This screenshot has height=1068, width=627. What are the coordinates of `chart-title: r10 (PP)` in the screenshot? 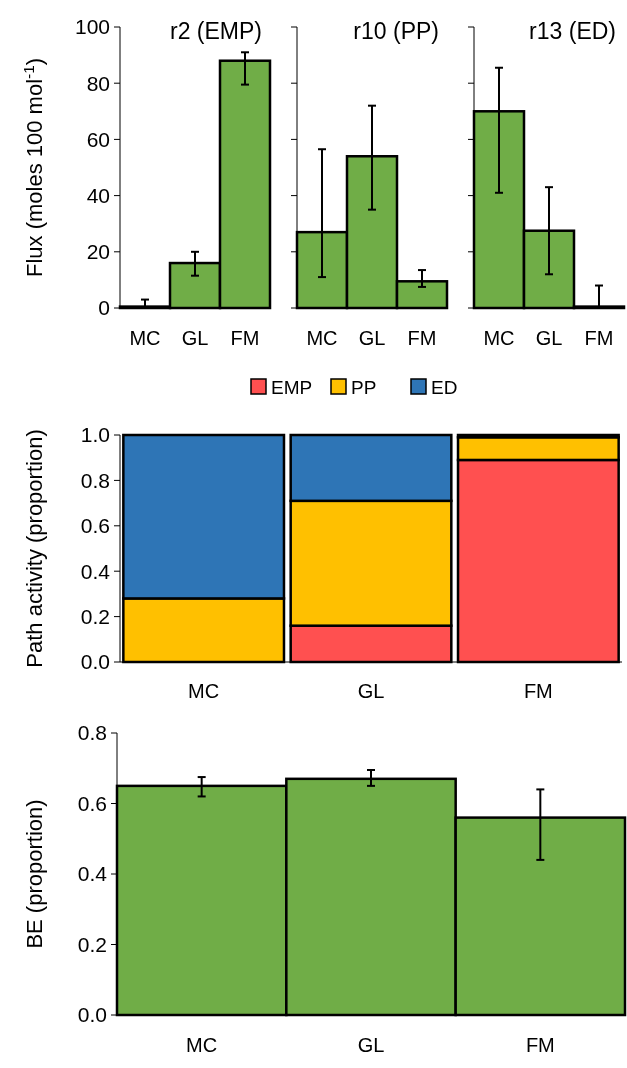 It's located at (396, 31).